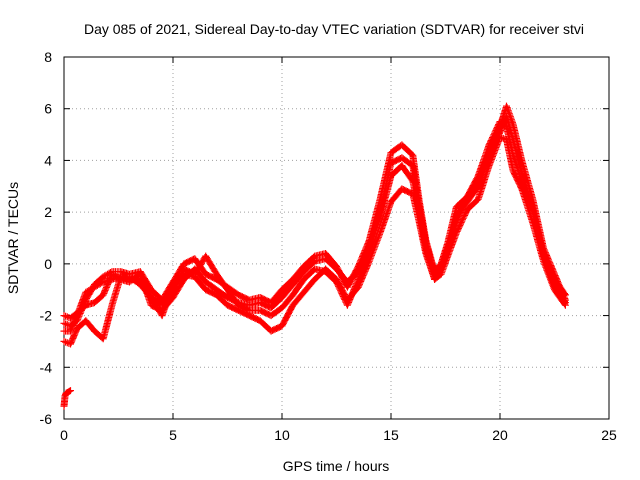 The image size is (640, 480). Describe the element at coordinates (13, 238) in the screenshot. I see `y-axis-label: SDTVAR / TECUs` at that location.